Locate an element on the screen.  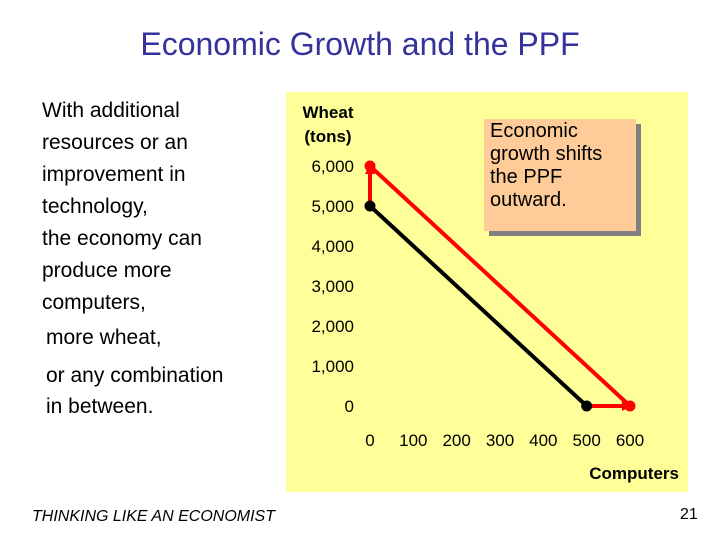
text-line: produce more is located at coordinates (107, 270).